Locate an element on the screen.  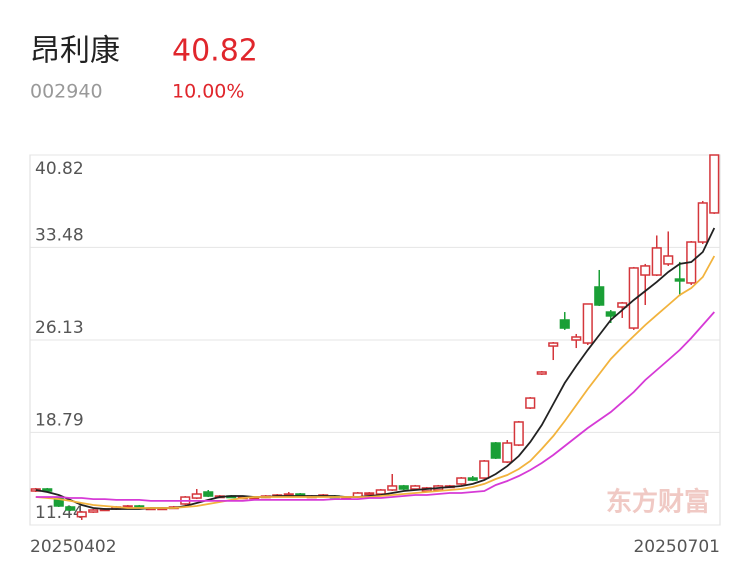
stock-price: 40.82 is located at coordinates (215, 51).